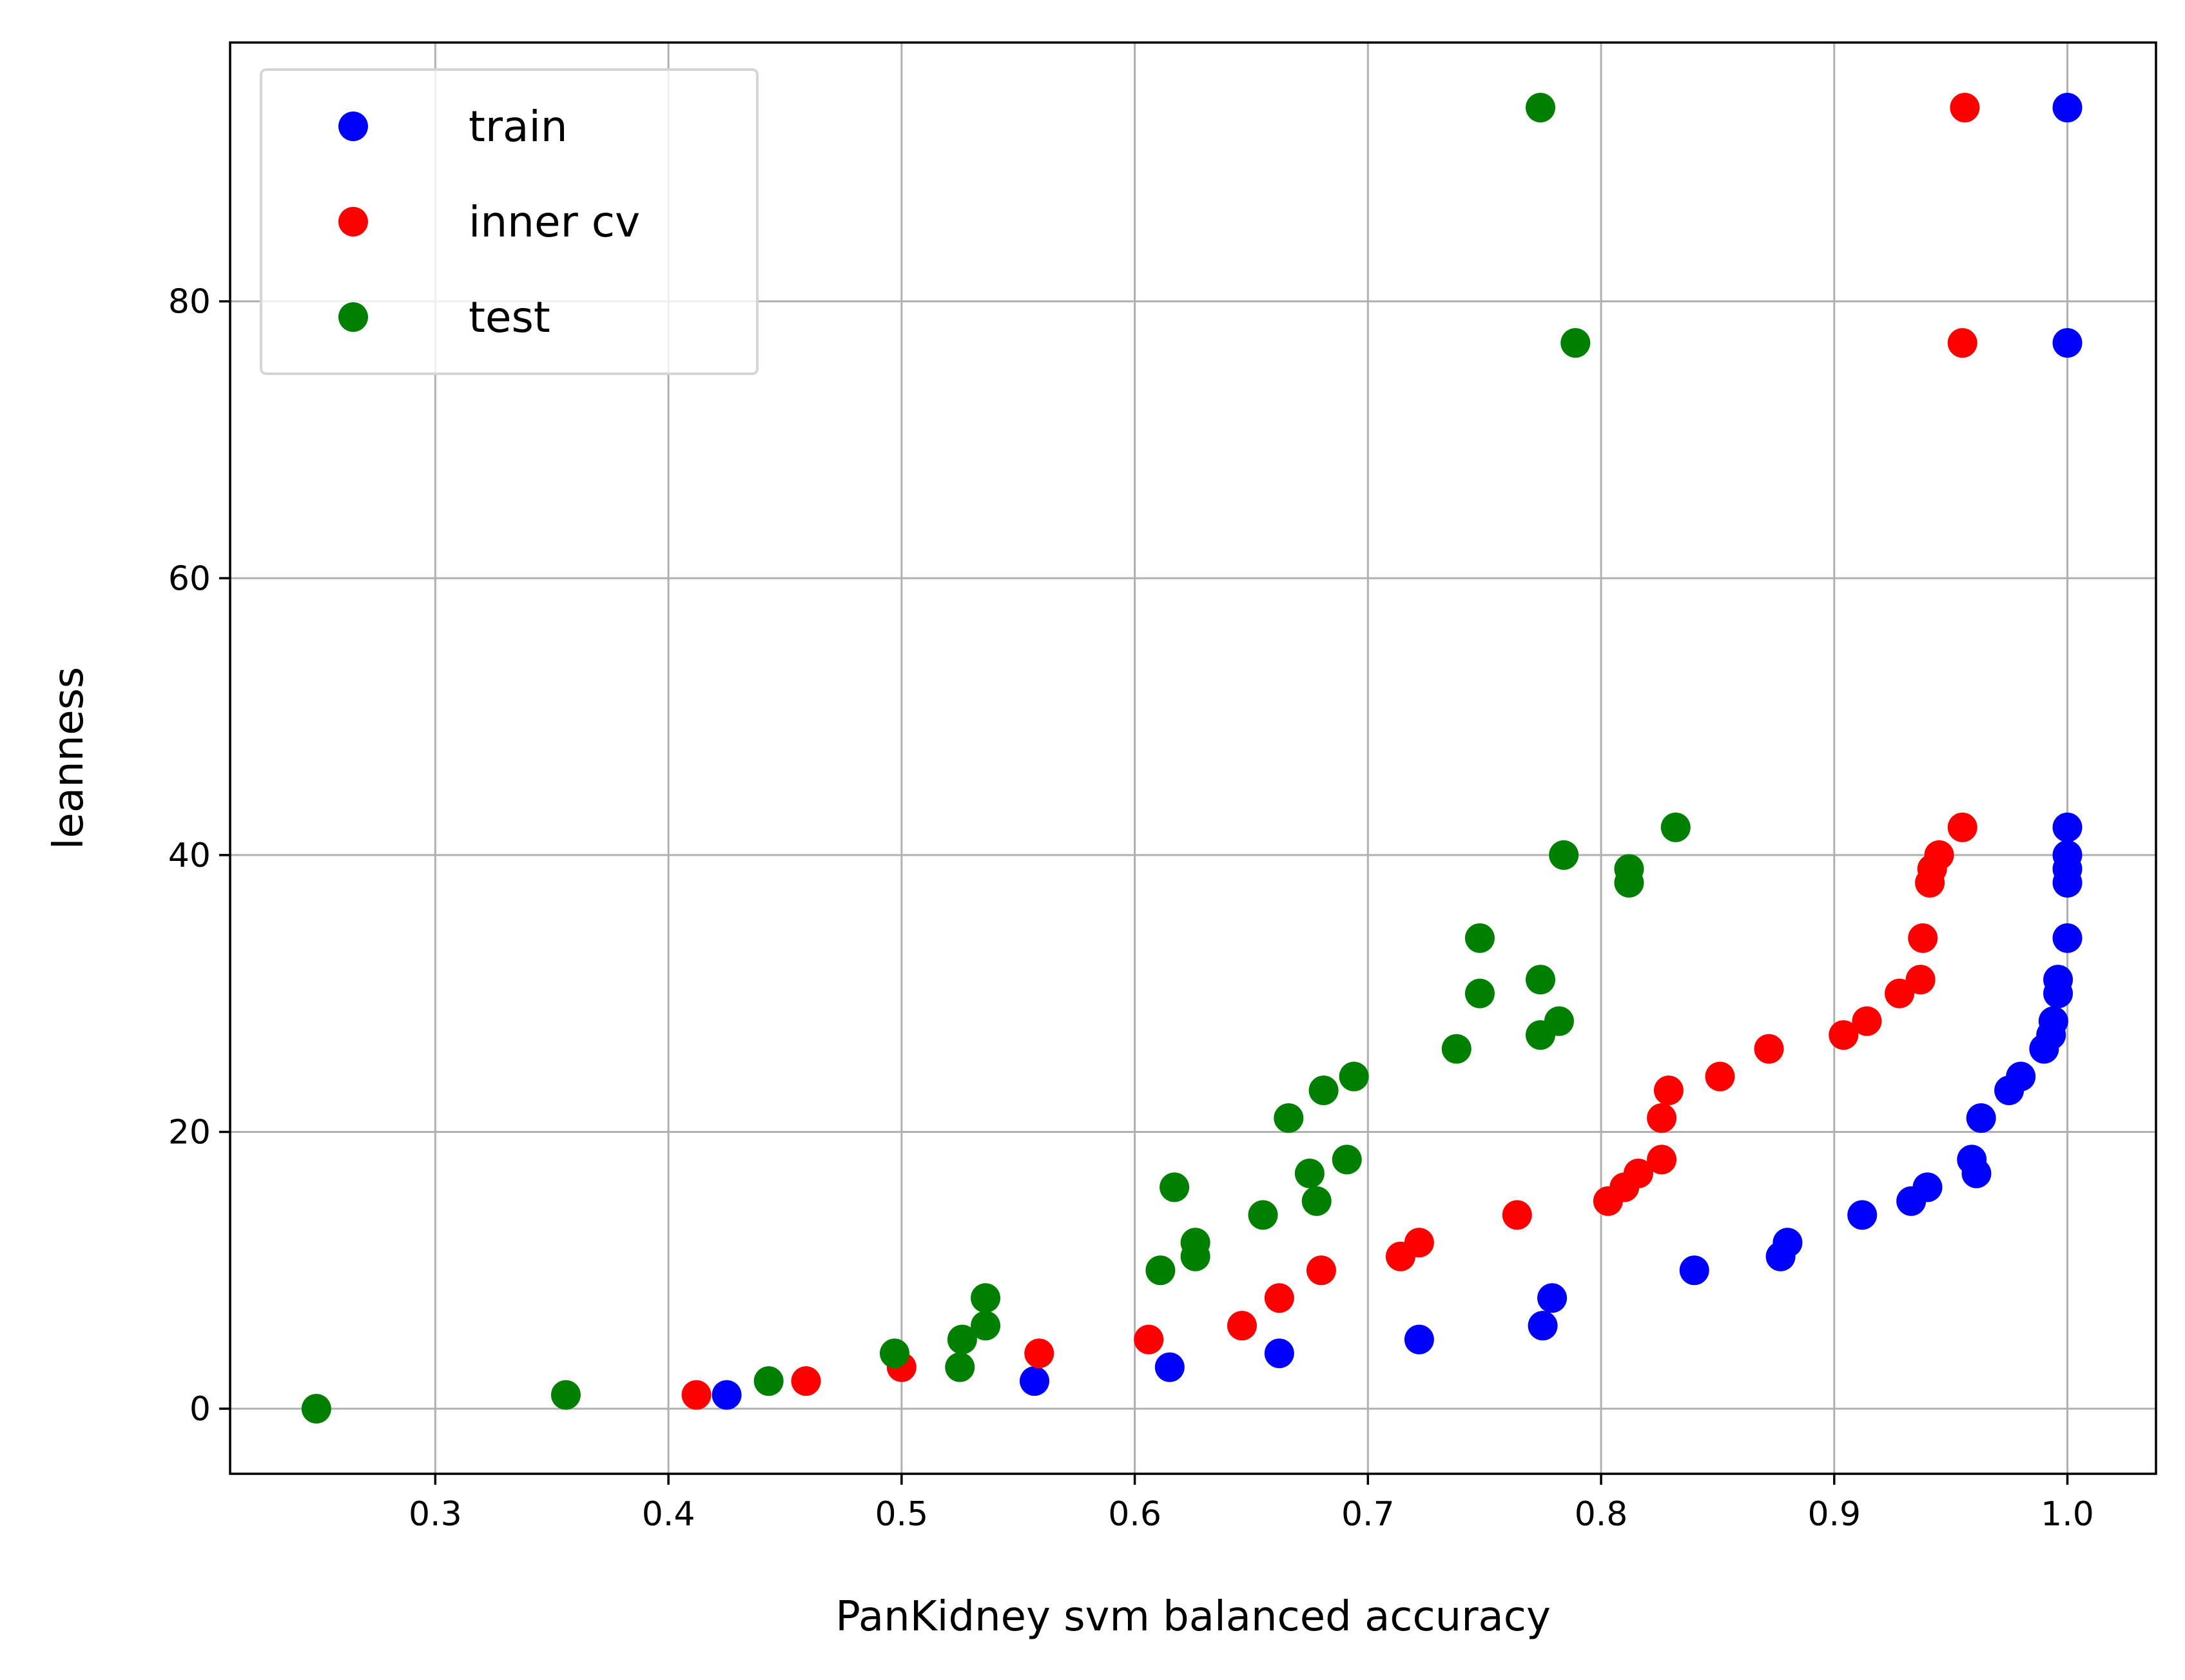  What do you see at coordinates (509, 317) in the screenshot?
I see `legend-label: test` at bounding box center [509, 317].